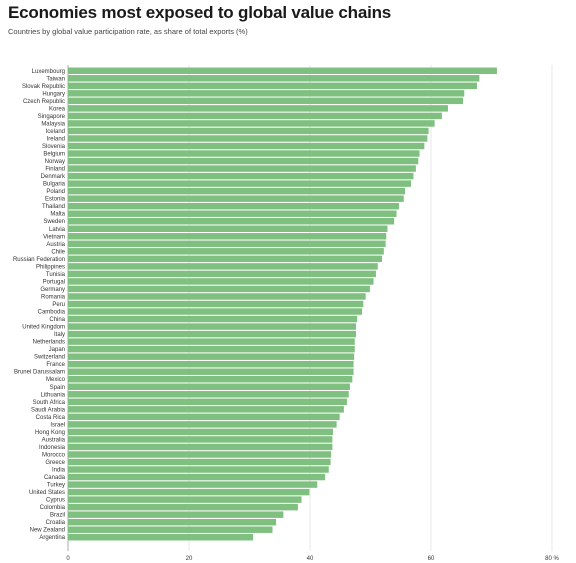 This screenshot has height=563, width=576. I want to click on category-label: Indonesia, so click(52, 448).